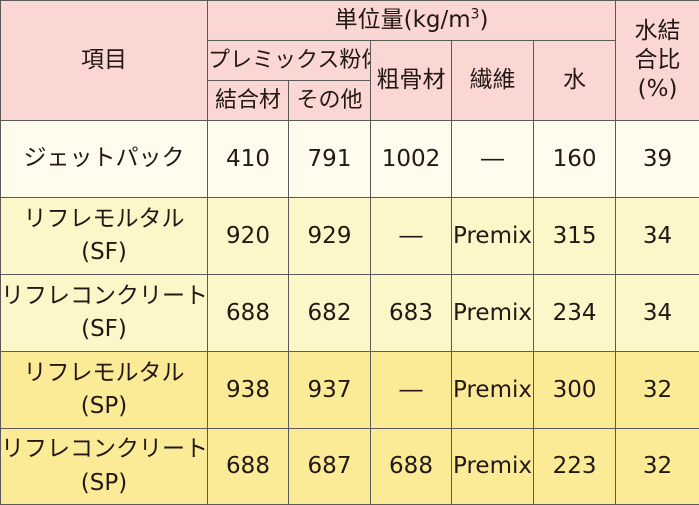 This screenshot has width=699, height=505. Describe the element at coordinates (104, 467) in the screenshot. I see `row-name: リフレコンクリート(SP)` at that location.